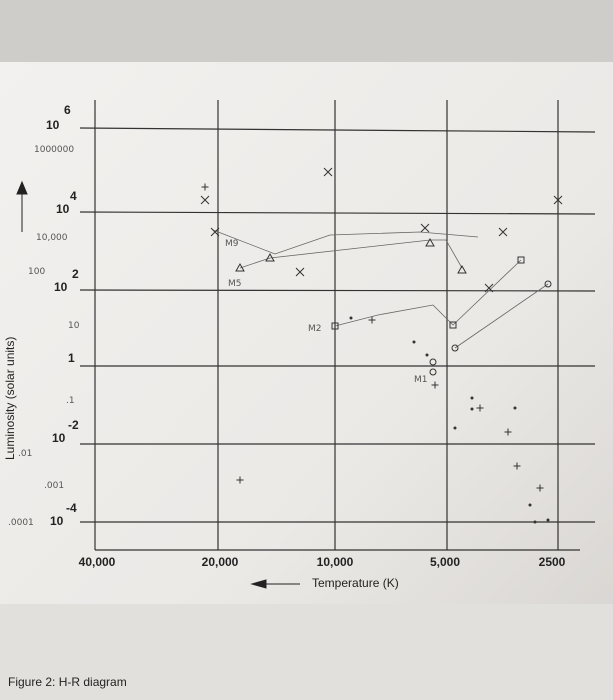 The width and height of the screenshot is (613, 700). Describe the element at coordinates (21, 523) in the screenshot. I see `y-tick-label: .0001` at that location.